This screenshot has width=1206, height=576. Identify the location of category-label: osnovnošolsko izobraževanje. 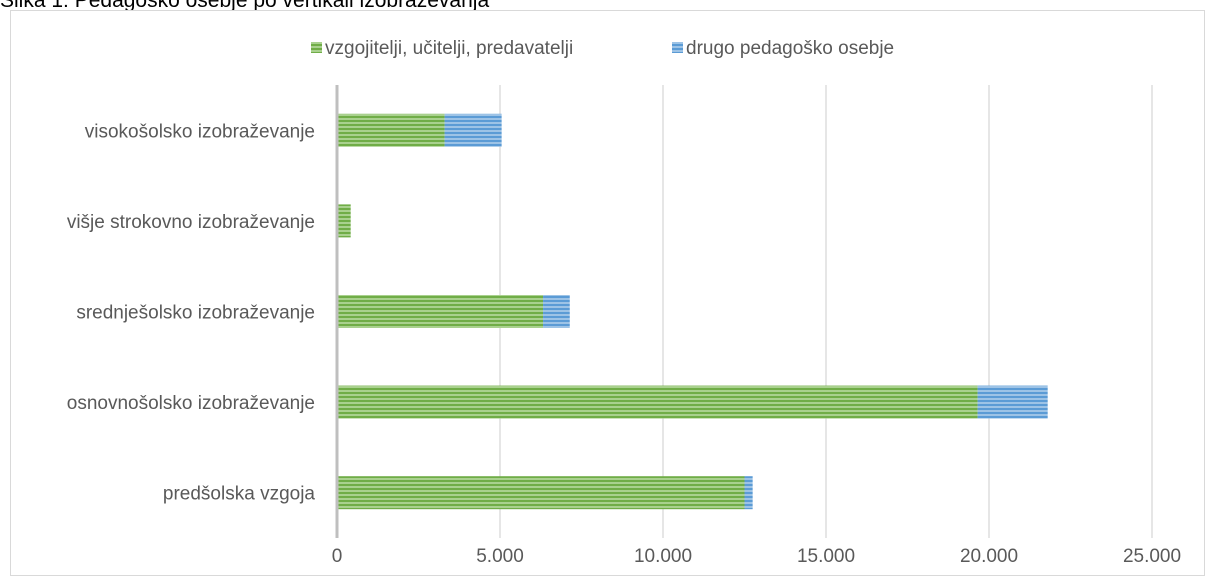
(191, 403).